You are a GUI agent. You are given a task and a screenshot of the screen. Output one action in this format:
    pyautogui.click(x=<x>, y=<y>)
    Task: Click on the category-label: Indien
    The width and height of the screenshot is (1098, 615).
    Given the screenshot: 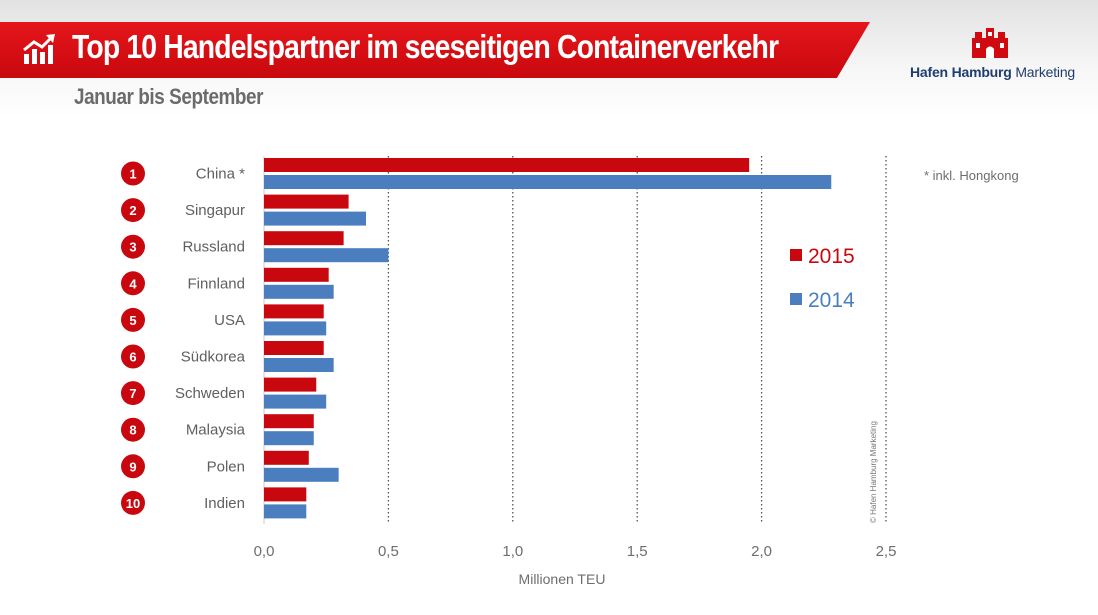 What is the action you would take?
    pyautogui.click(x=224, y=503)
    